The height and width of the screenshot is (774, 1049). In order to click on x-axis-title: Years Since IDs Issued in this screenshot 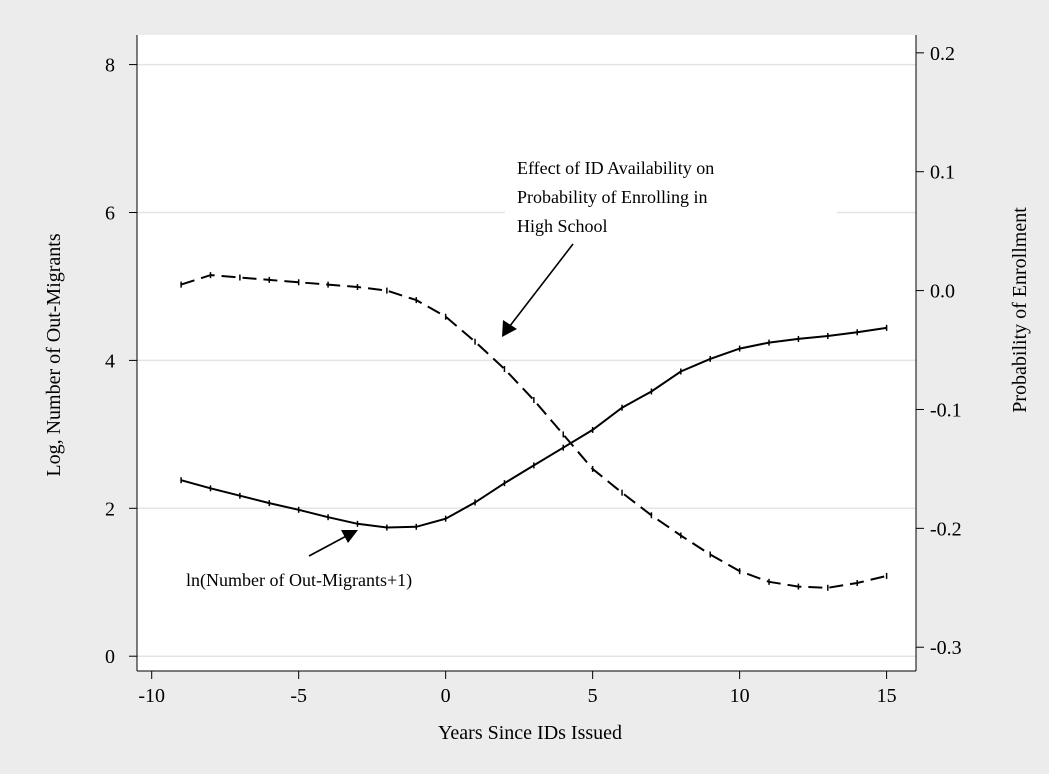, I will do `click(530, 733)`.